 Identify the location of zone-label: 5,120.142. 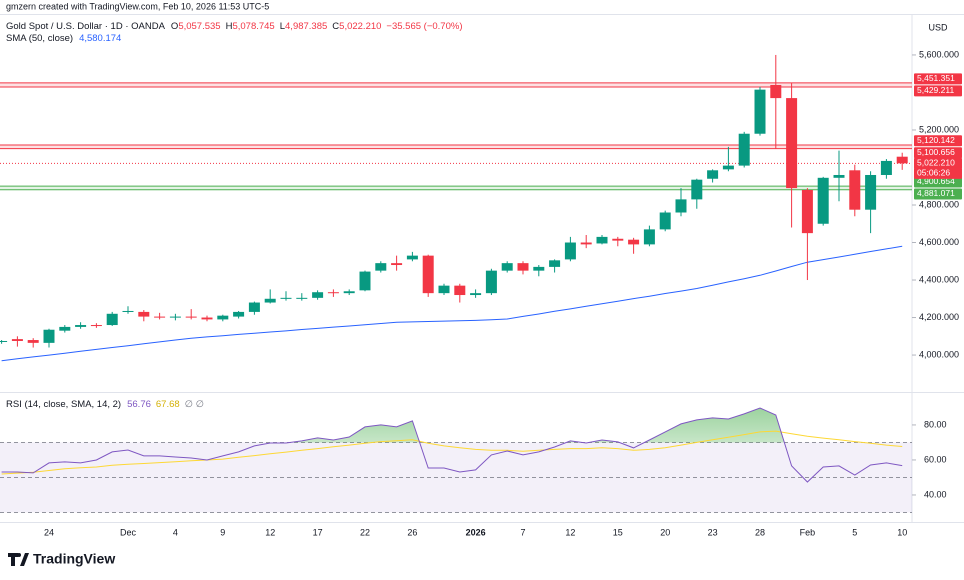
(936, 140).